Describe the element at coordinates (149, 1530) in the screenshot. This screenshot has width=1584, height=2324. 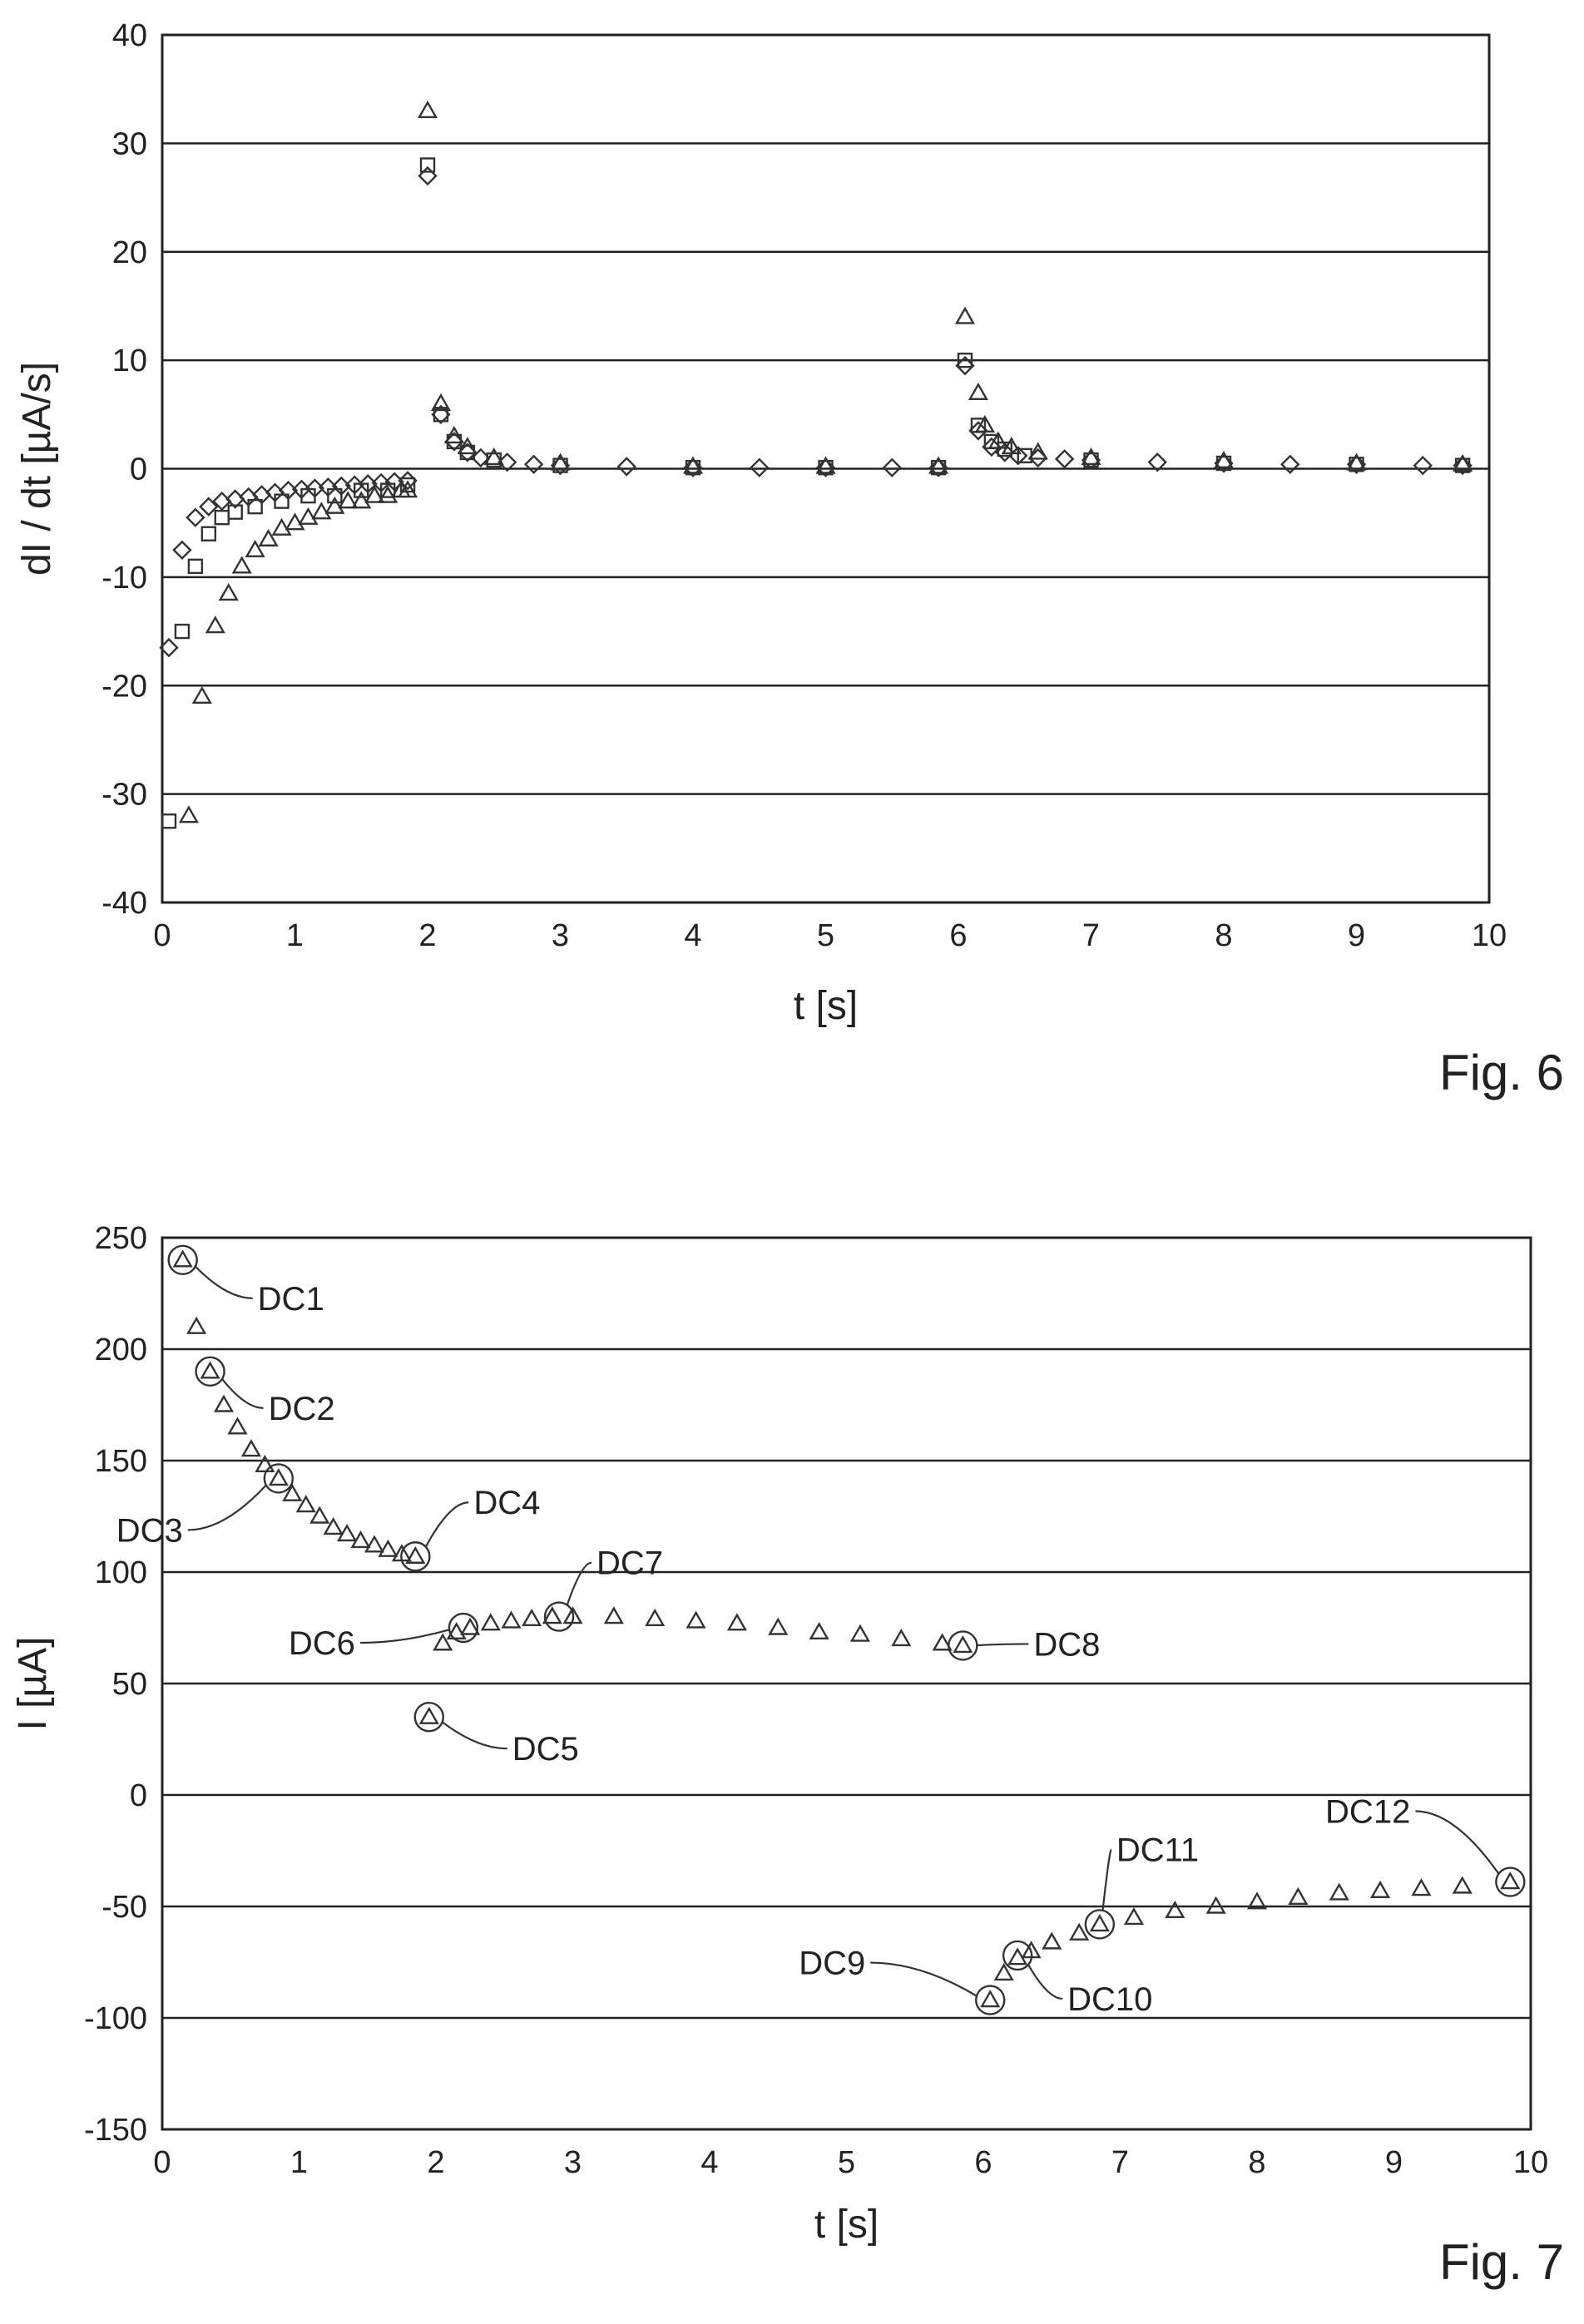
I see `annotation-label: DC3` at that location.